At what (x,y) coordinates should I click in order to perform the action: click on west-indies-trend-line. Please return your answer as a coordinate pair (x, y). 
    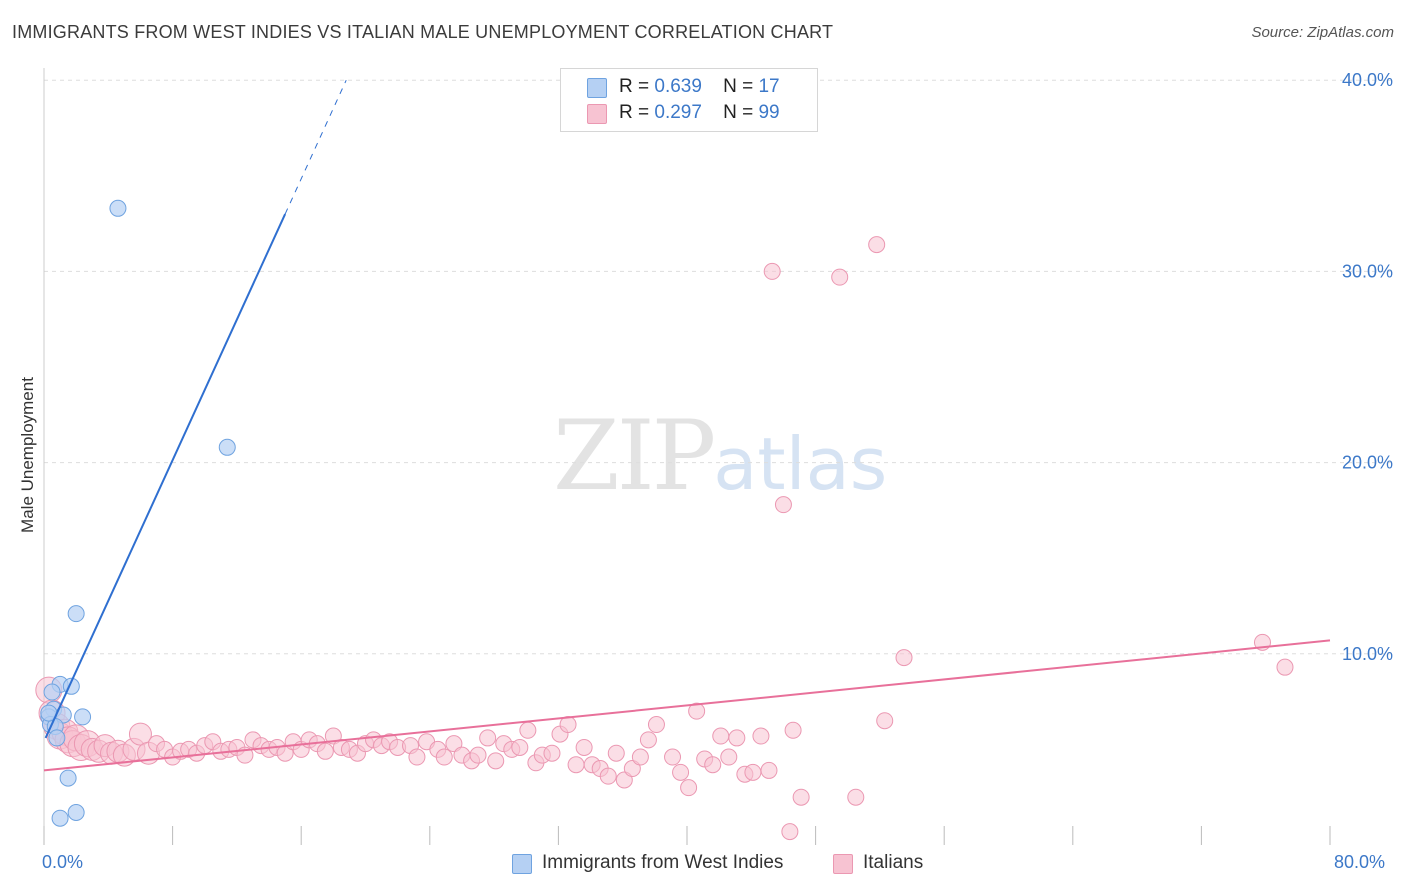
    Looking at the image, I should click on (165, 476).